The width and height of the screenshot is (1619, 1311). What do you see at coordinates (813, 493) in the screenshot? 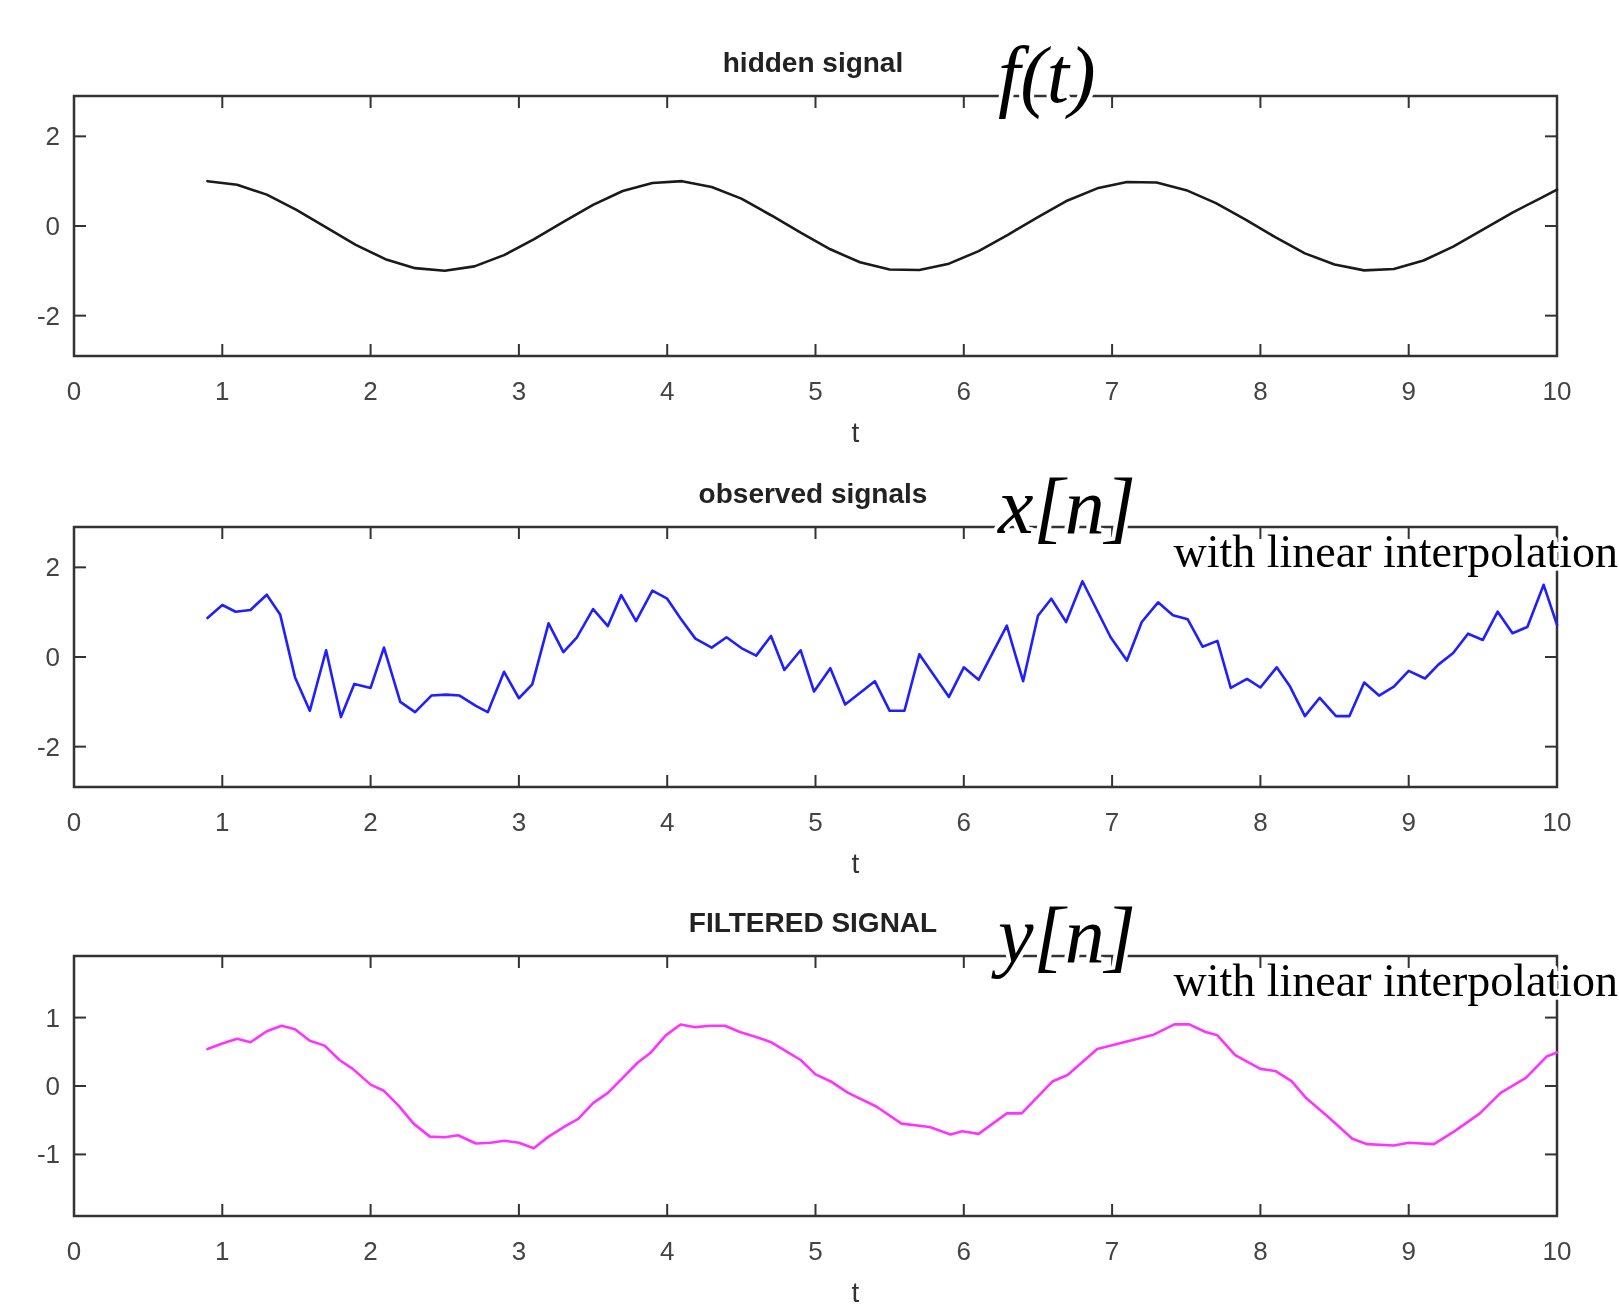
I see `chart-title: observed signals` at bounding box center [813, 493].